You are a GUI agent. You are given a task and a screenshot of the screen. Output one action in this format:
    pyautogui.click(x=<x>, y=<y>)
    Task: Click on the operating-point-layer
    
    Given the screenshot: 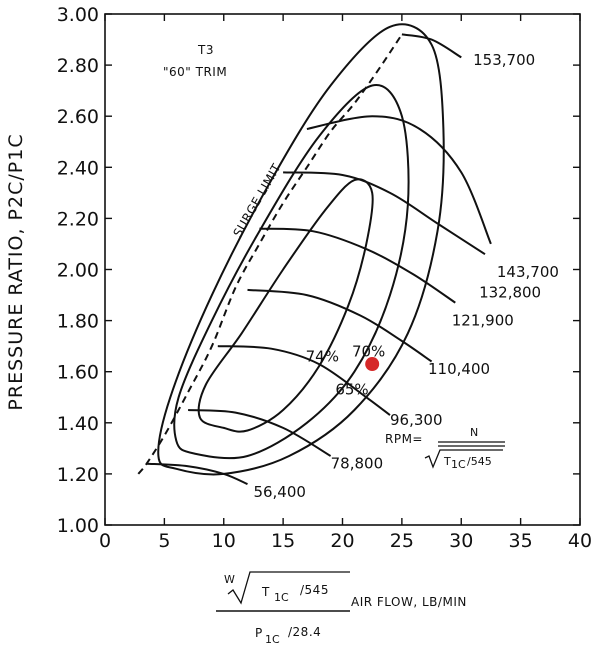 What is the action you would take?
    pyautogui.click(x=372, y=364)
    